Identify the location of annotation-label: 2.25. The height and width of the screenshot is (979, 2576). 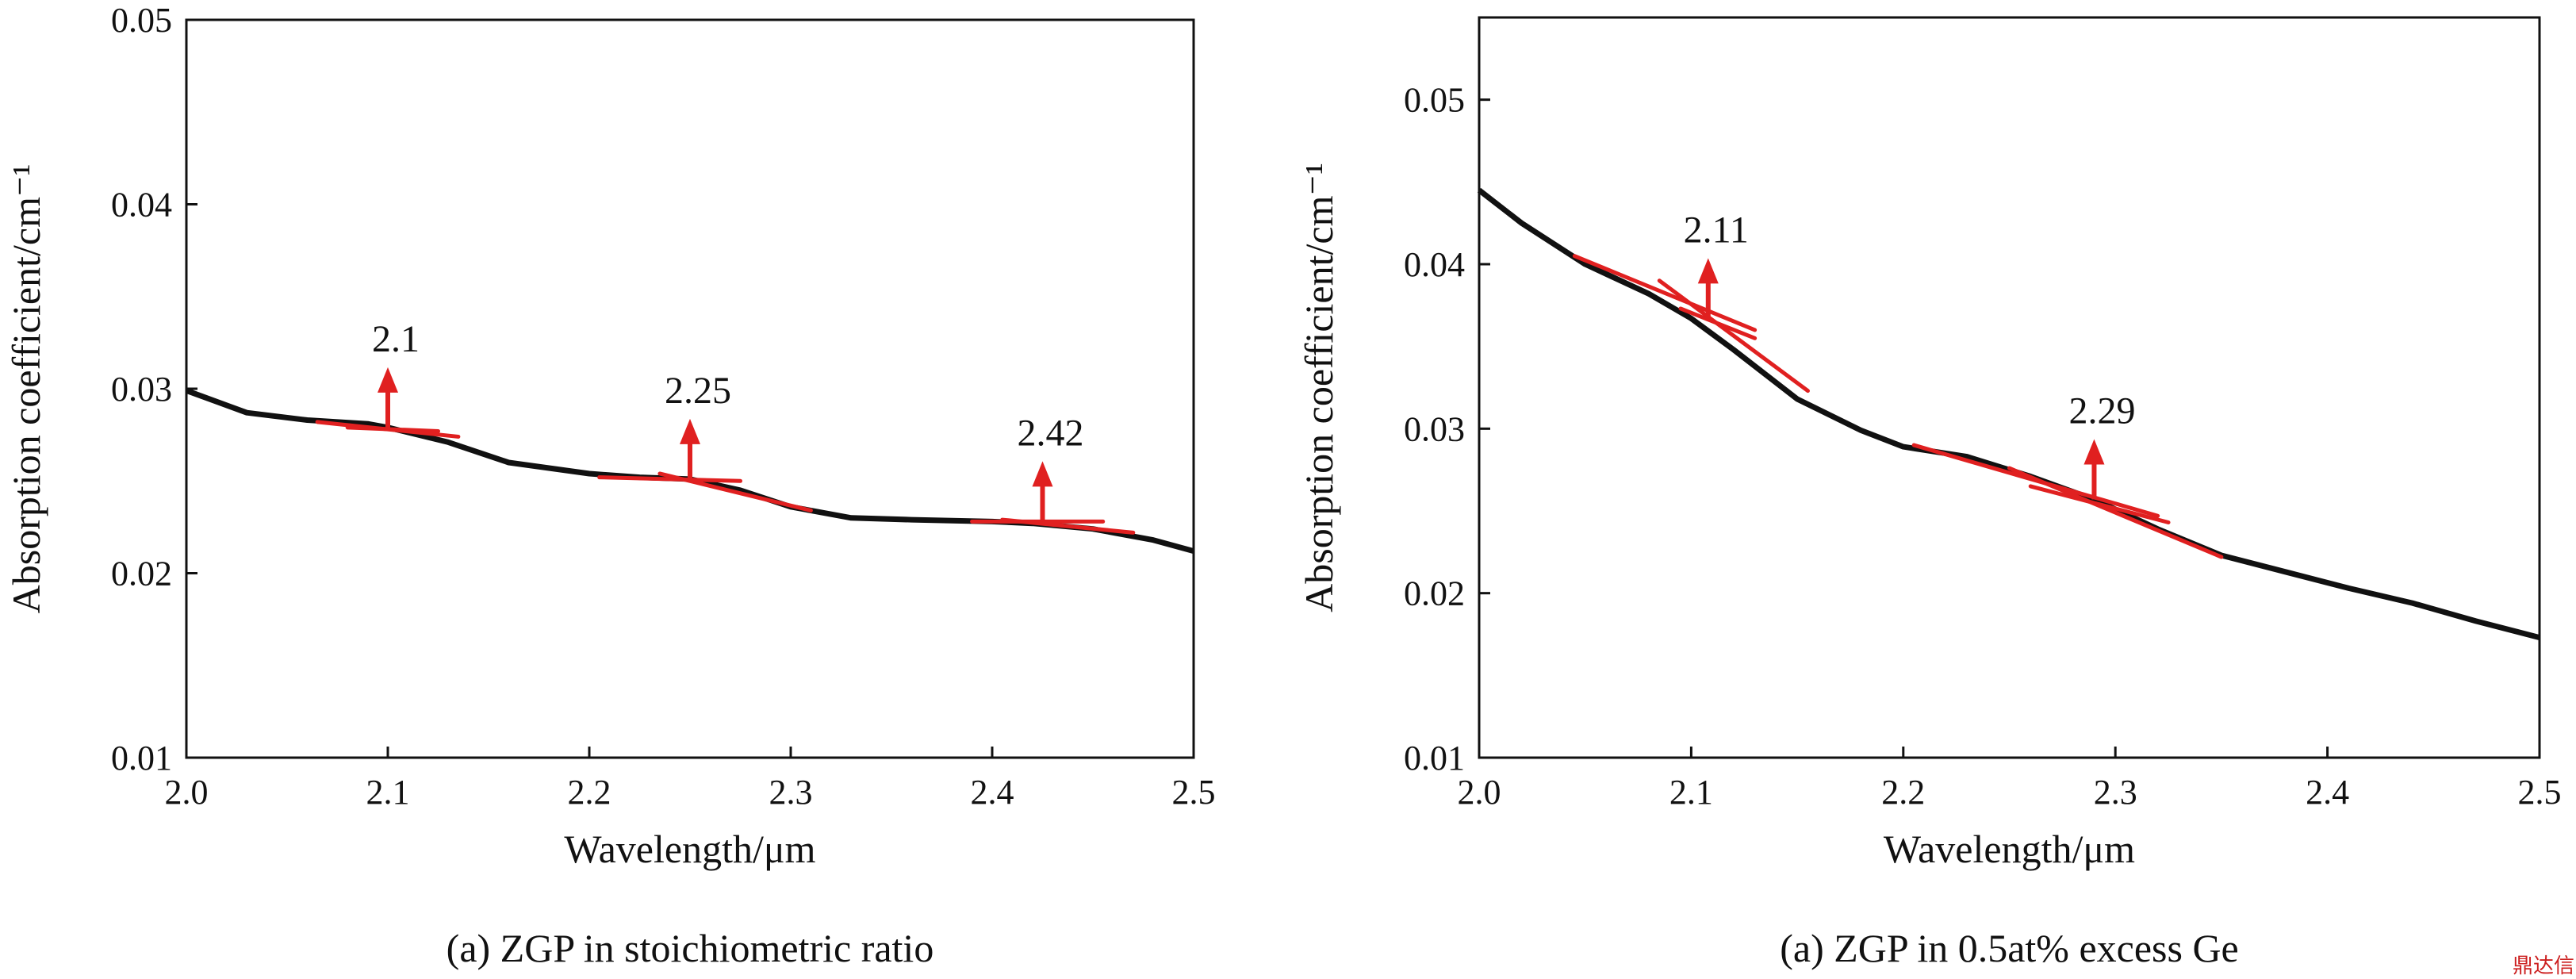
(698, 391).